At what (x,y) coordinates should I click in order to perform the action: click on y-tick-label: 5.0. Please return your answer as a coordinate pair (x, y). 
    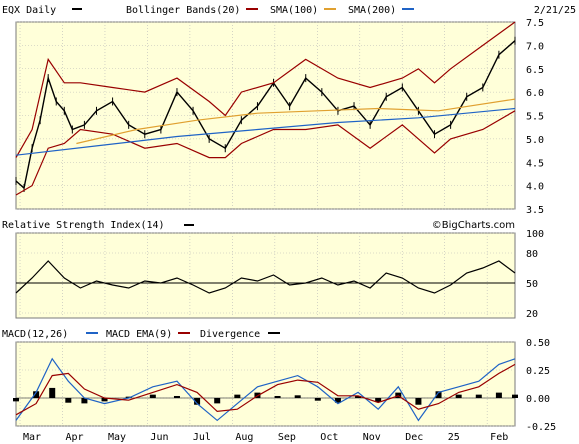
    Looking at the image, I should click on (535, 140).